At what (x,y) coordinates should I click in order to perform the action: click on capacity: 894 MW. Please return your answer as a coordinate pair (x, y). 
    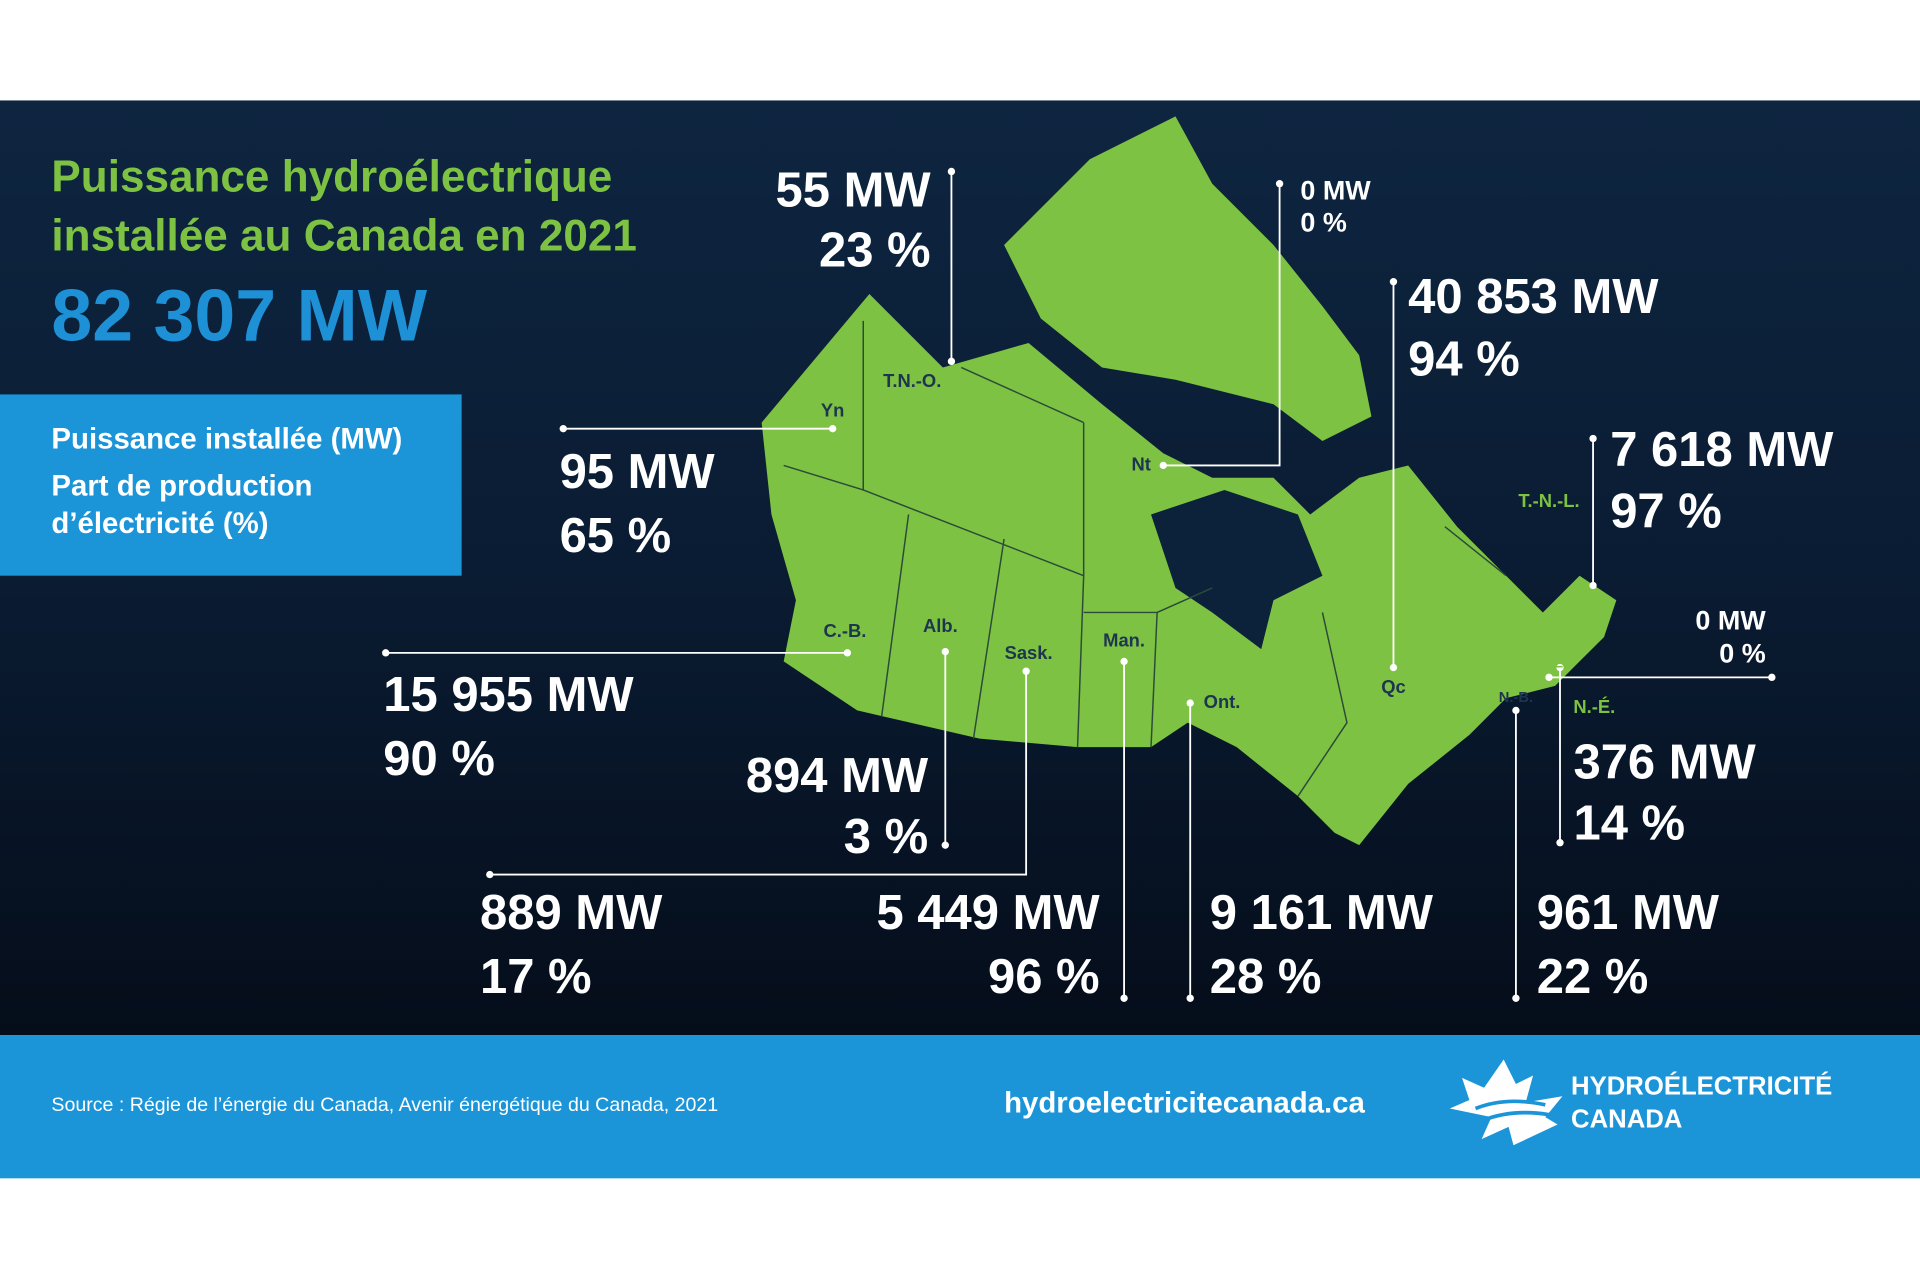
    Looking at the image, I should click on (837, 776).